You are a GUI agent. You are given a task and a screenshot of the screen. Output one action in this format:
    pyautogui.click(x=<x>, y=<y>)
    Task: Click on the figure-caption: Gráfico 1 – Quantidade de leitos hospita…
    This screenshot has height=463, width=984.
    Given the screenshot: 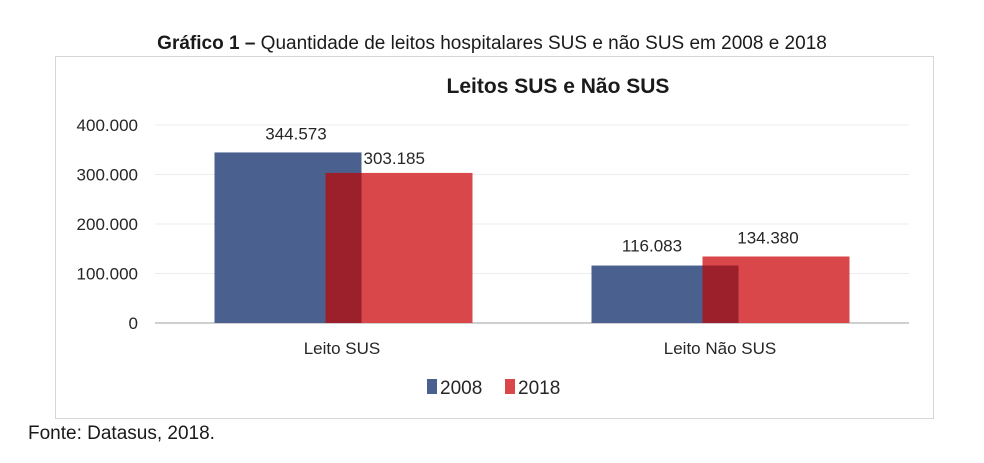 What is the action you would take?
    pyautogui.click(x=492, y=44)
    